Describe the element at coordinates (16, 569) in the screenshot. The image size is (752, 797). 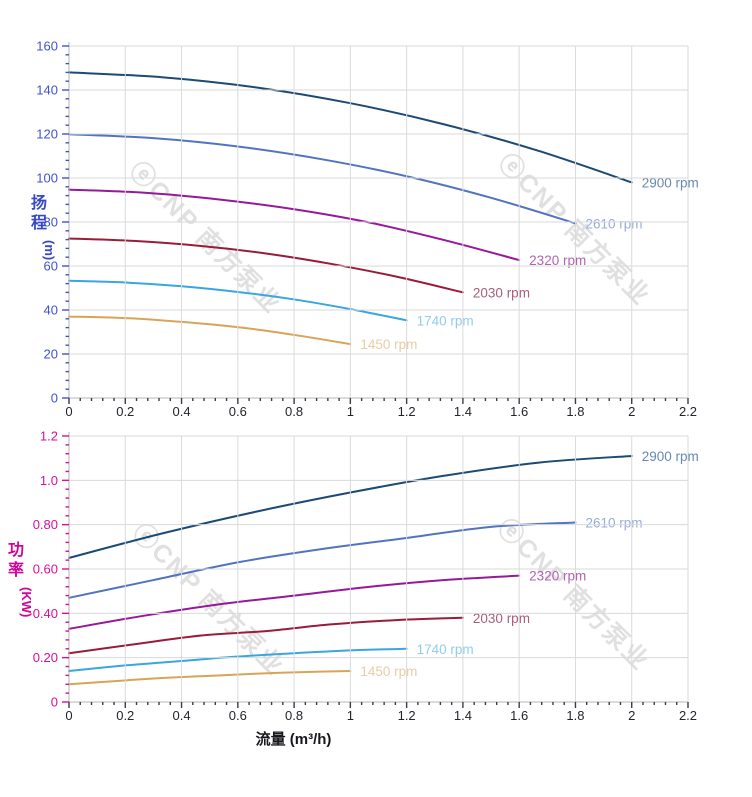
I see `svg-text: 率` at that location.